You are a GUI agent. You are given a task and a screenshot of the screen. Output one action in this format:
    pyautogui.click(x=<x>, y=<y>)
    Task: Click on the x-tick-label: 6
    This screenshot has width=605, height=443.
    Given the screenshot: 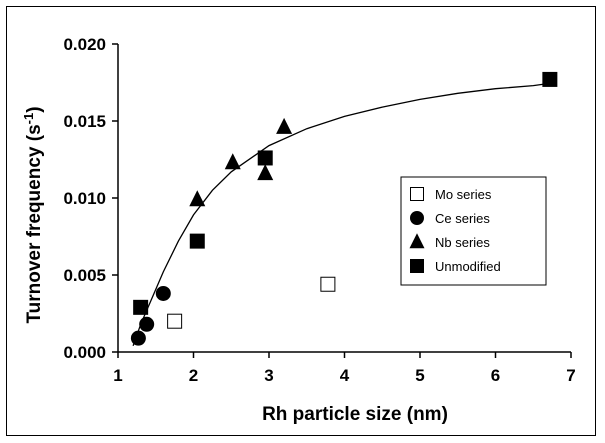 What is the action you would take?
    pyautogui.click(x=495, y=375)
    